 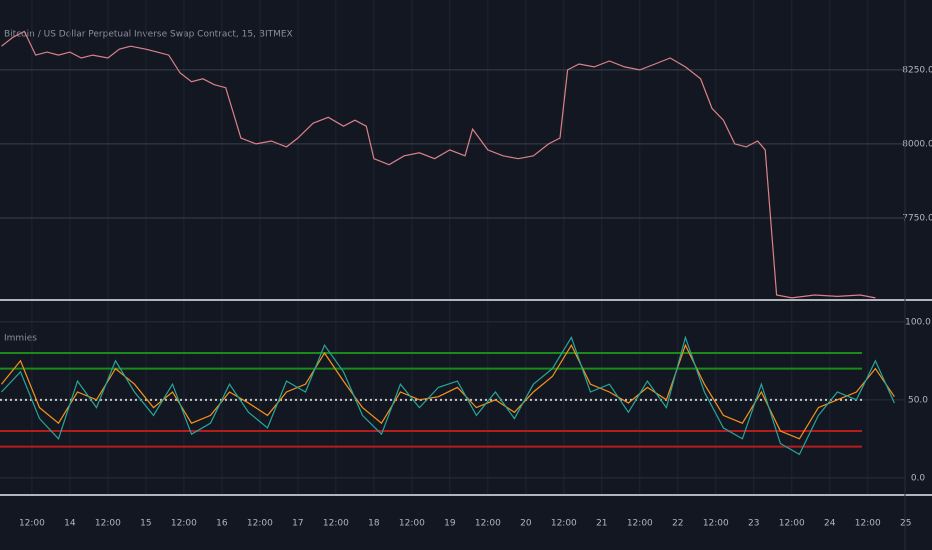 What do you see at coordinates (917, 70) in the screenshot?
I see `y-tick-label: 8250.0` at bounding box center [917, 70].